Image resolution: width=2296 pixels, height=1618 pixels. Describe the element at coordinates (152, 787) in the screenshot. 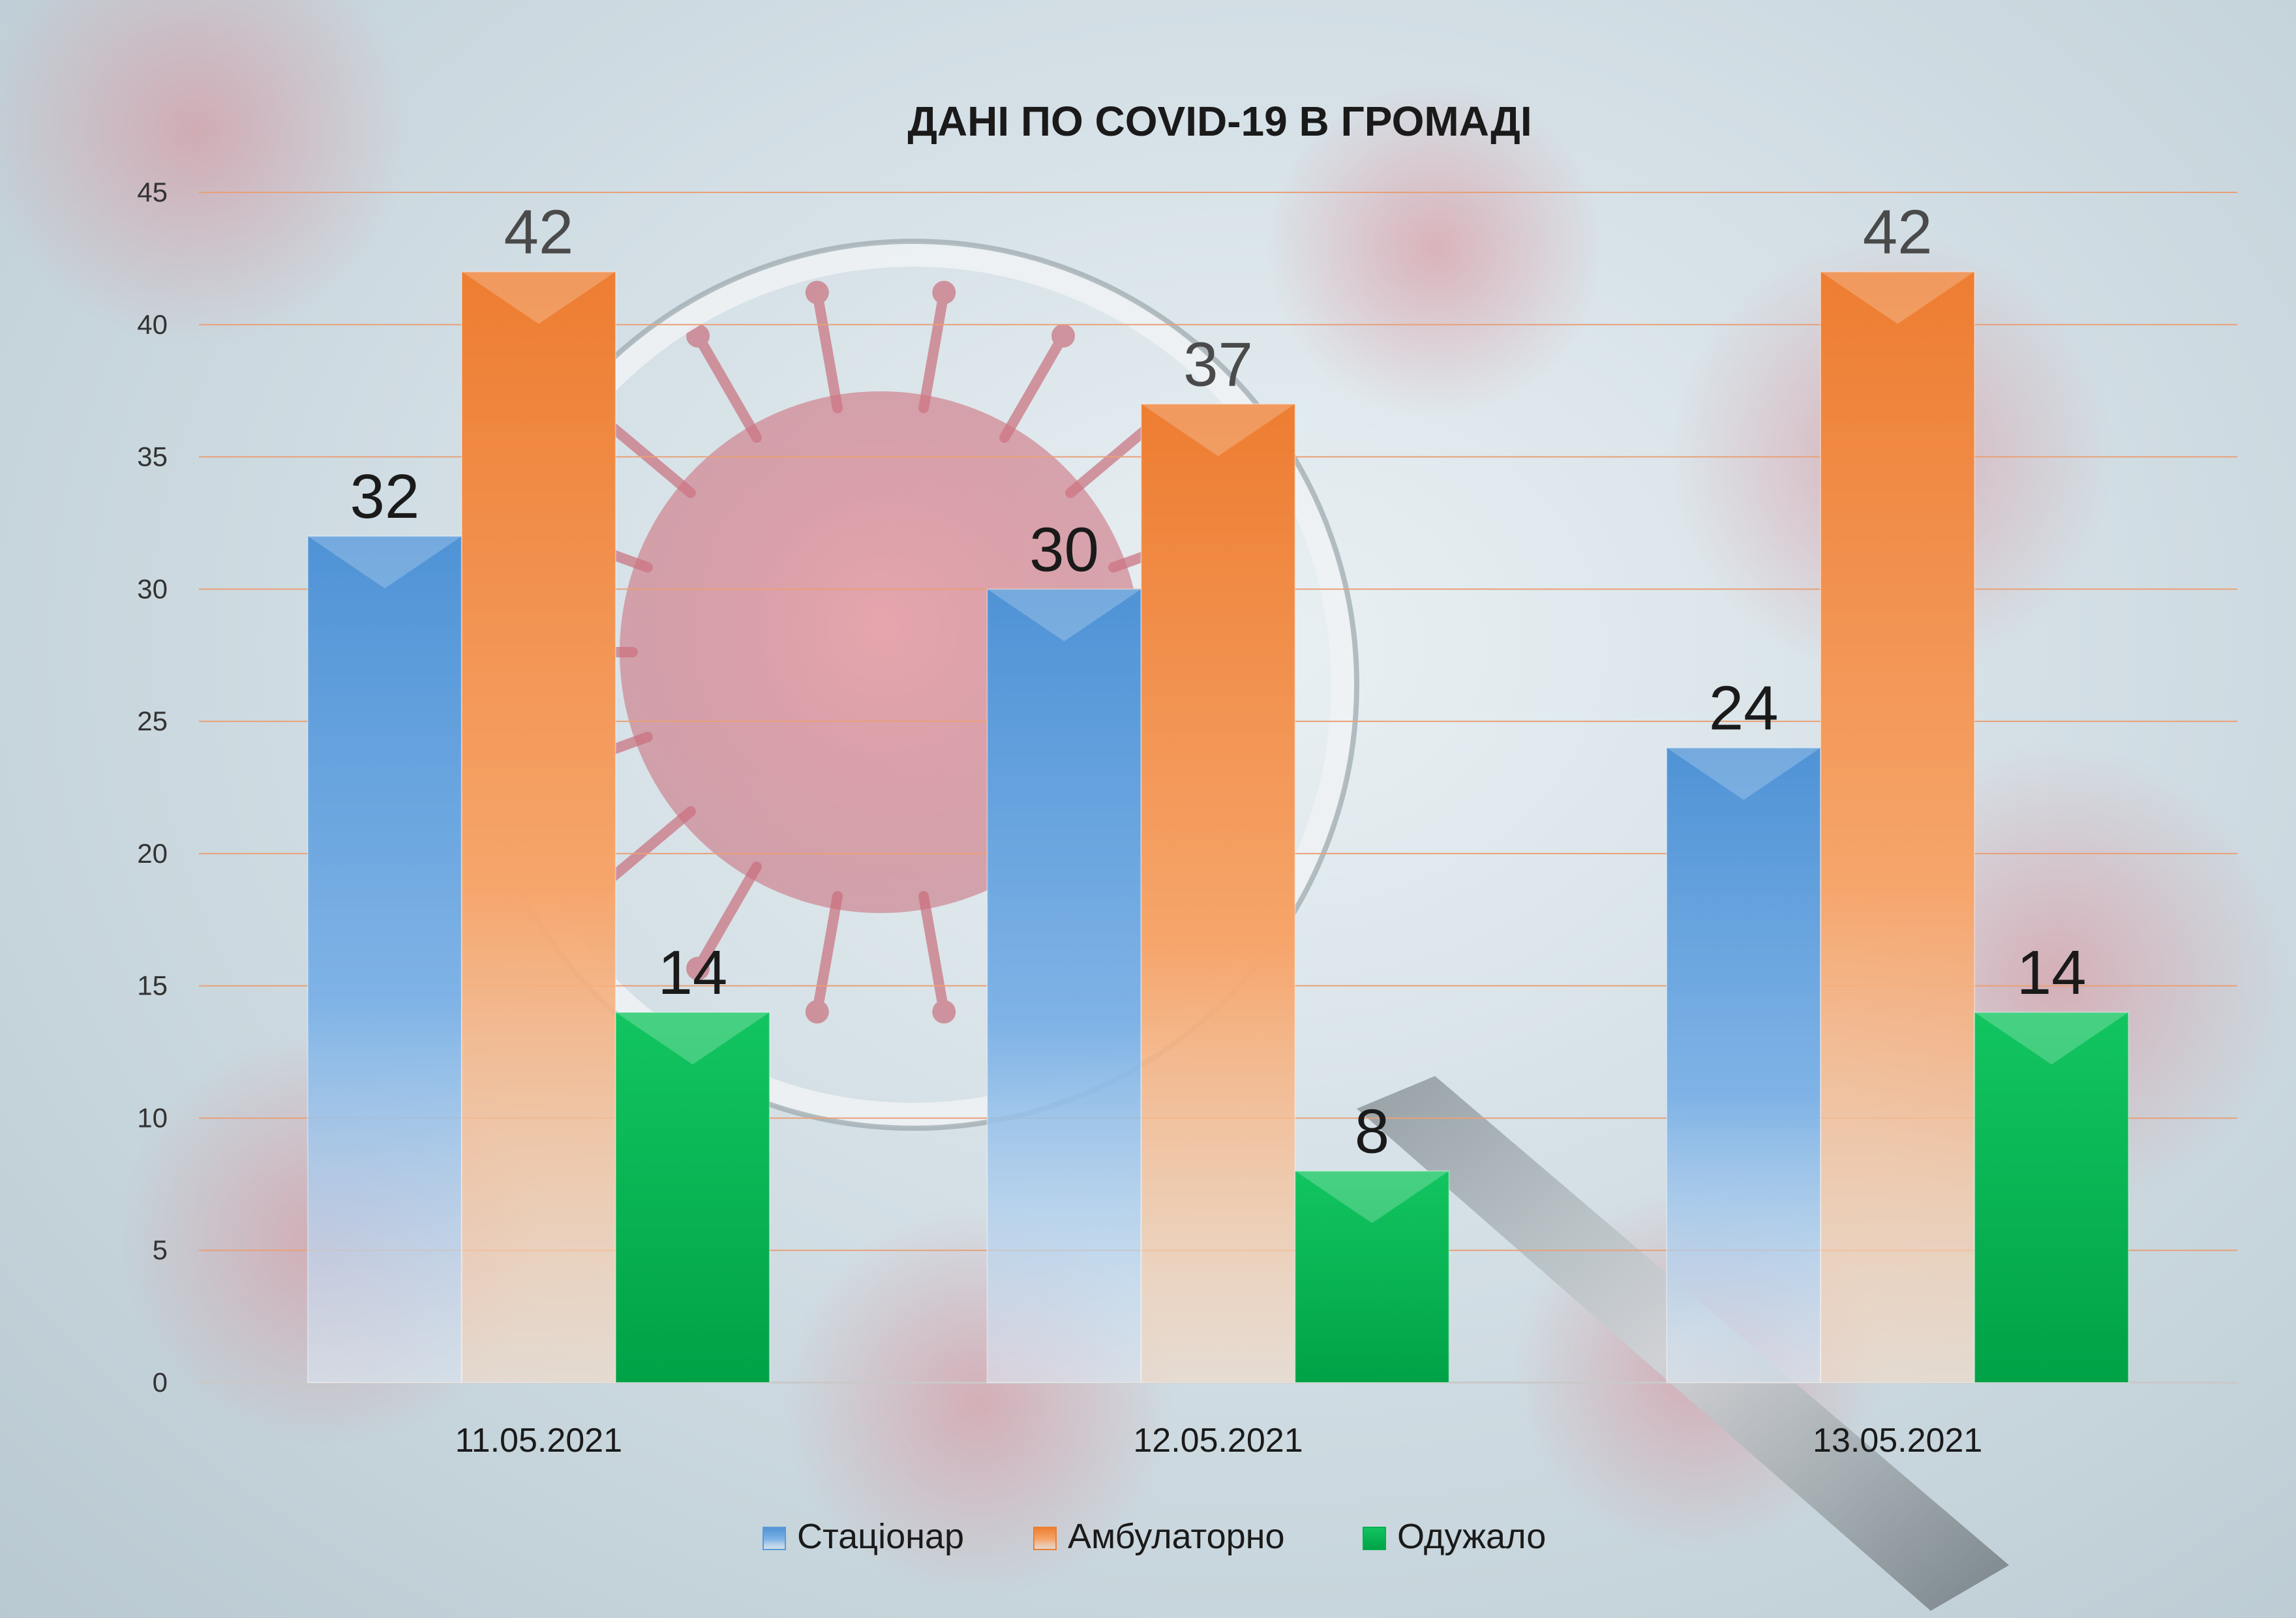

I see `y-axis-ticks: 0 5 10 15 20 25 30 35 40 45` at that location.